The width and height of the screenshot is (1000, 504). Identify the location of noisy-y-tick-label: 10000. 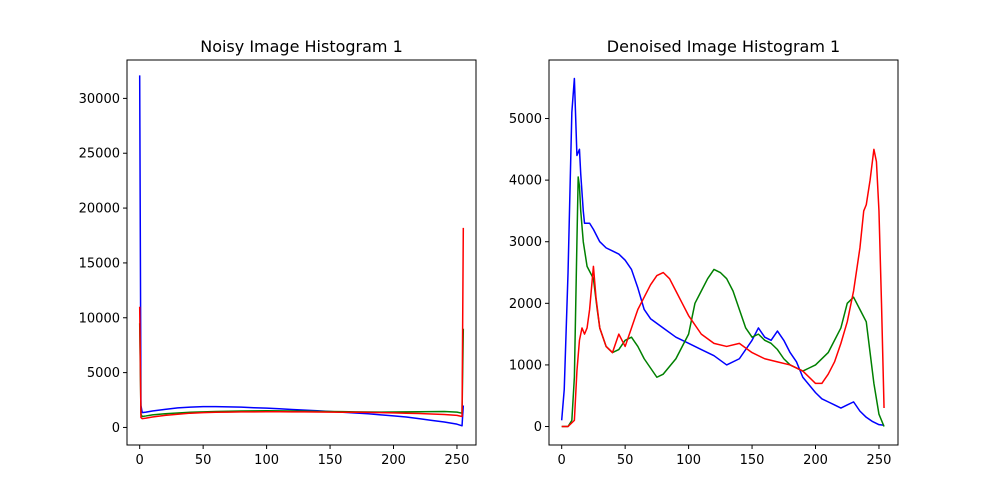
(99, 318).